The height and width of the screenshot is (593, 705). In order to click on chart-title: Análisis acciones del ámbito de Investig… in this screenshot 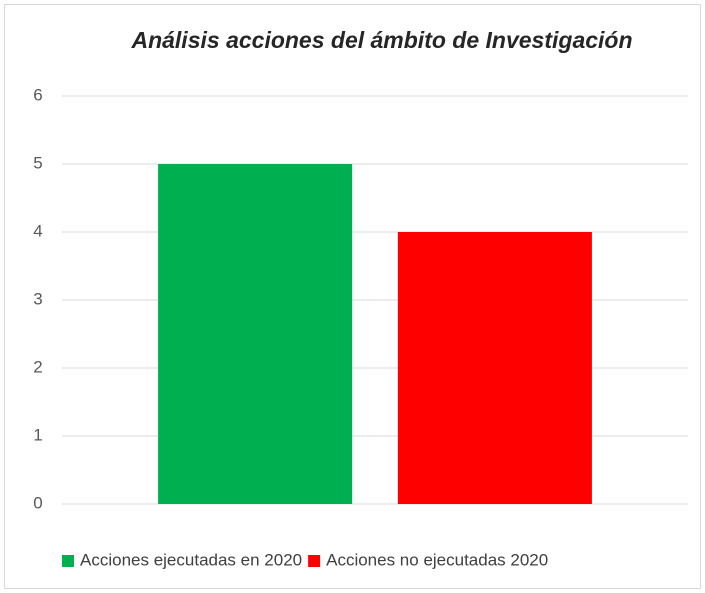, I will do `click(381, 40)`.